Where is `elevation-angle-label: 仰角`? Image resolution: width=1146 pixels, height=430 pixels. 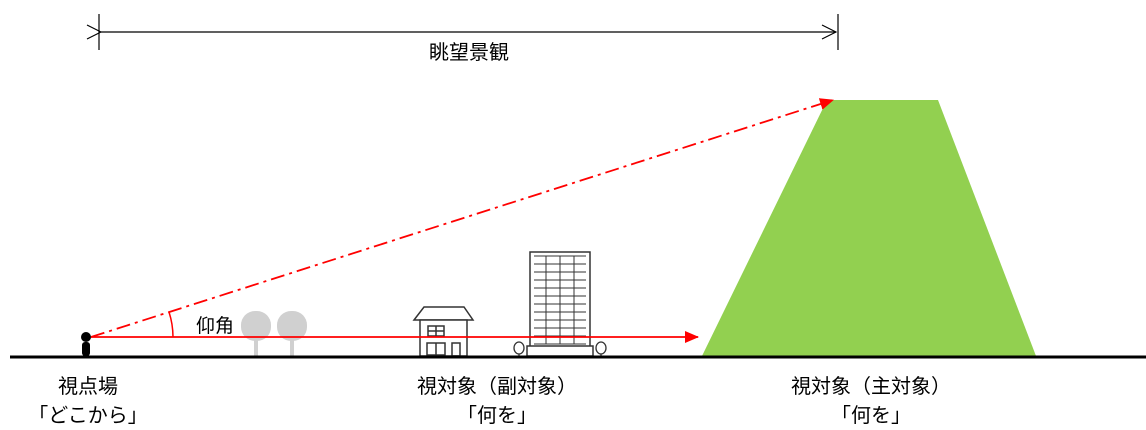 elevation-angle-label: 仰角 is located at coordinates (215, 326).